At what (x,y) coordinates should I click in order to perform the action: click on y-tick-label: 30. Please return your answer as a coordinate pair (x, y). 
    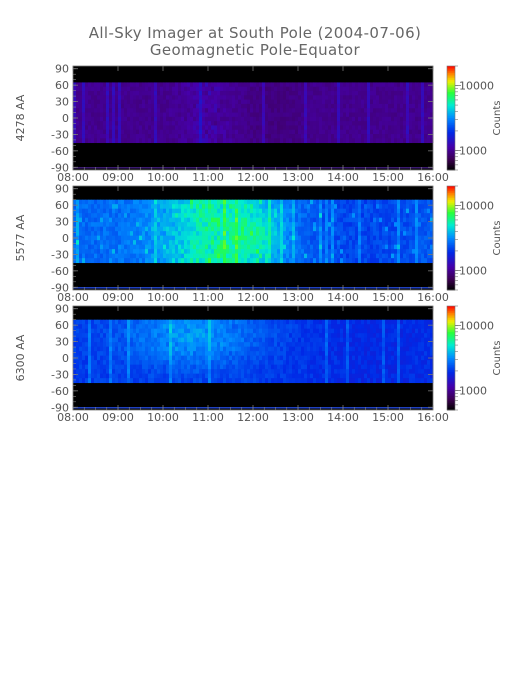
    Looking at the image, I should click on (62, 222).